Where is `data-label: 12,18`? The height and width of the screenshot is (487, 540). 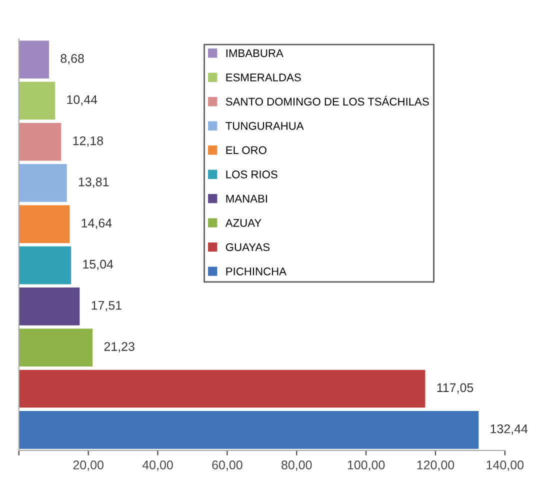
data-label: 12,18 is located at coordinates (88, 141).